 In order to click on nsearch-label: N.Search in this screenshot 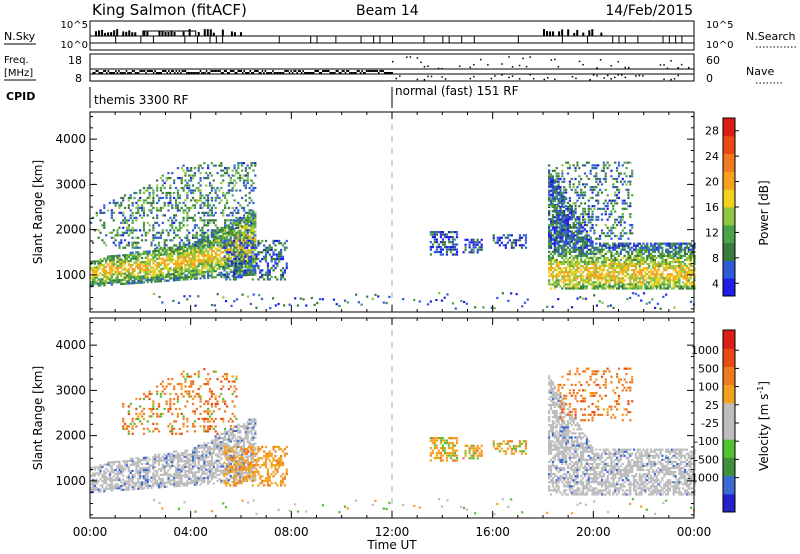, I will do `click(771, 36)`.